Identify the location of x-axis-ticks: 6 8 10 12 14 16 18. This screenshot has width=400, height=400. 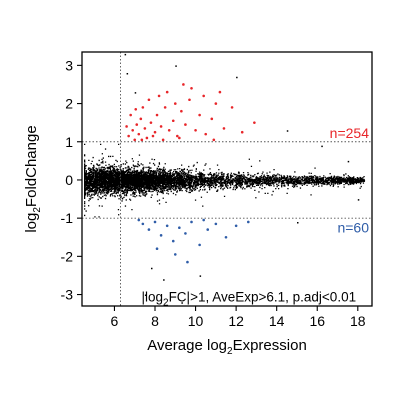
(238, 317).